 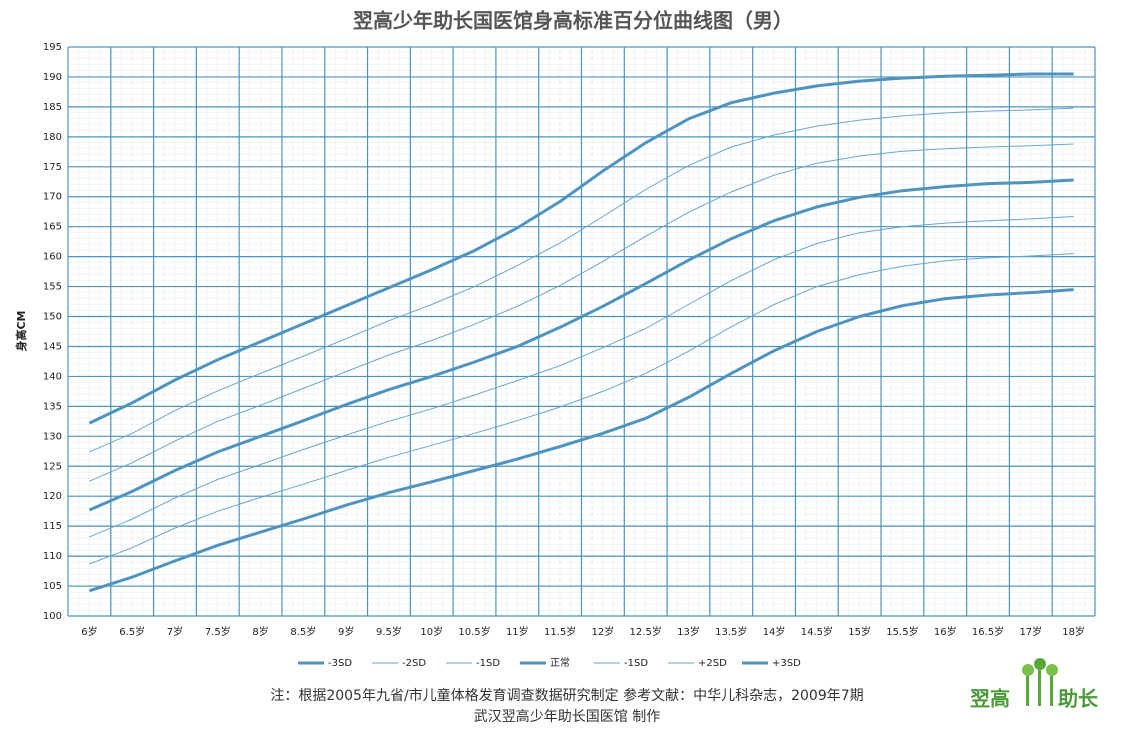 I want to click on x-tick-label: 17岁, so click(x=1030, y=631).